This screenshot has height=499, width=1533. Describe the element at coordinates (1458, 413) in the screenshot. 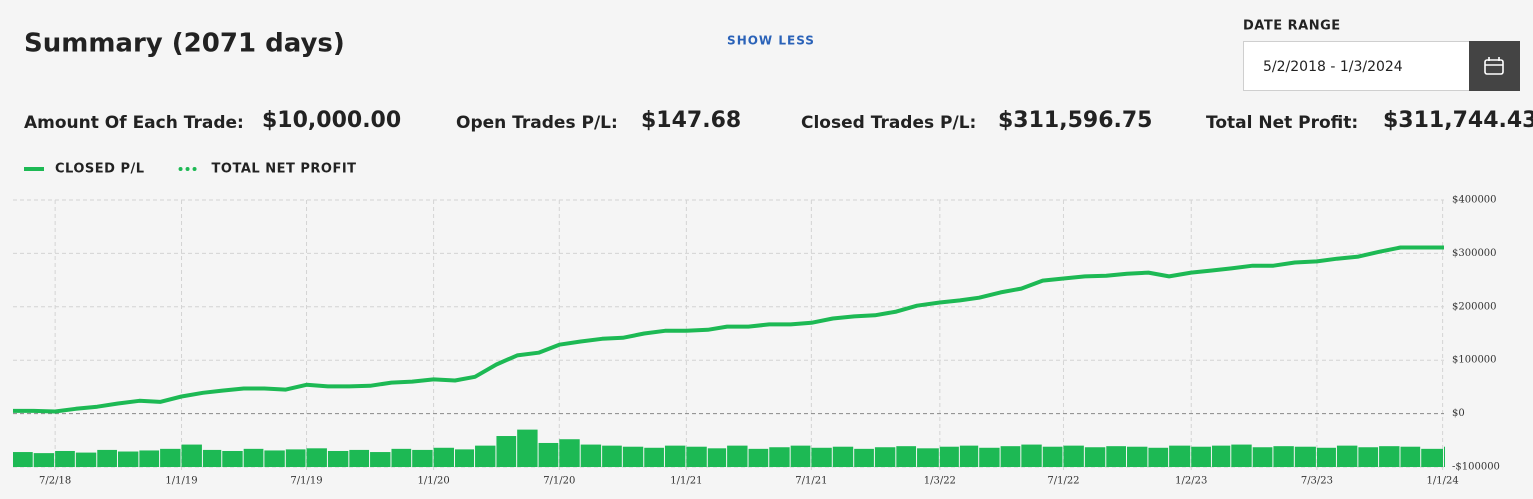

I see `y-tick-label: $0` at that location.